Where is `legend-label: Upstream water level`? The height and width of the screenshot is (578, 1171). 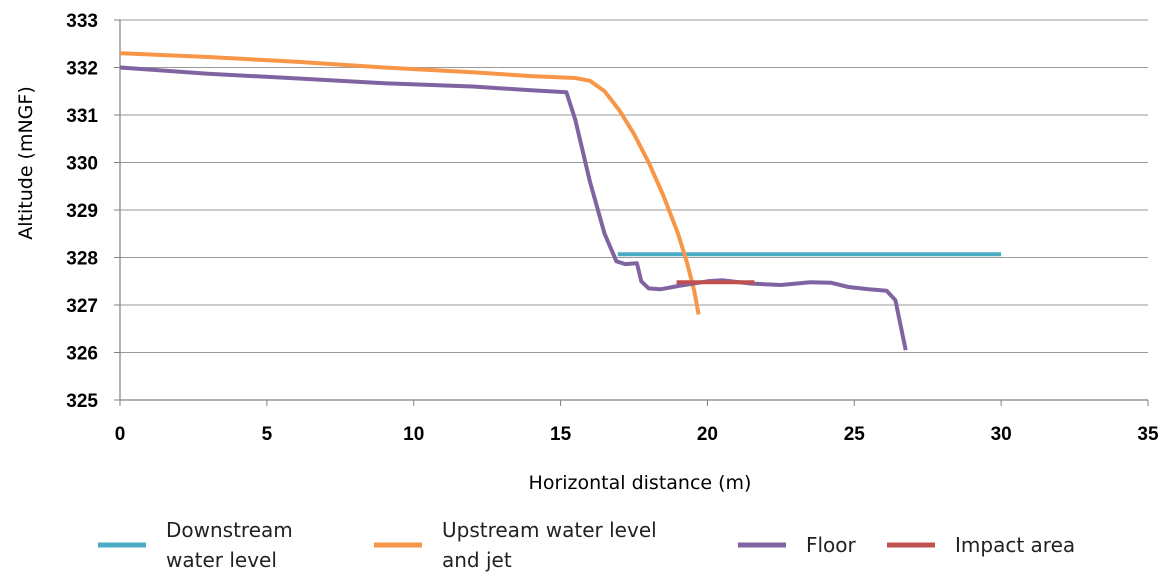
legend-label: Upstream water level is located at coordinates (549, 530).